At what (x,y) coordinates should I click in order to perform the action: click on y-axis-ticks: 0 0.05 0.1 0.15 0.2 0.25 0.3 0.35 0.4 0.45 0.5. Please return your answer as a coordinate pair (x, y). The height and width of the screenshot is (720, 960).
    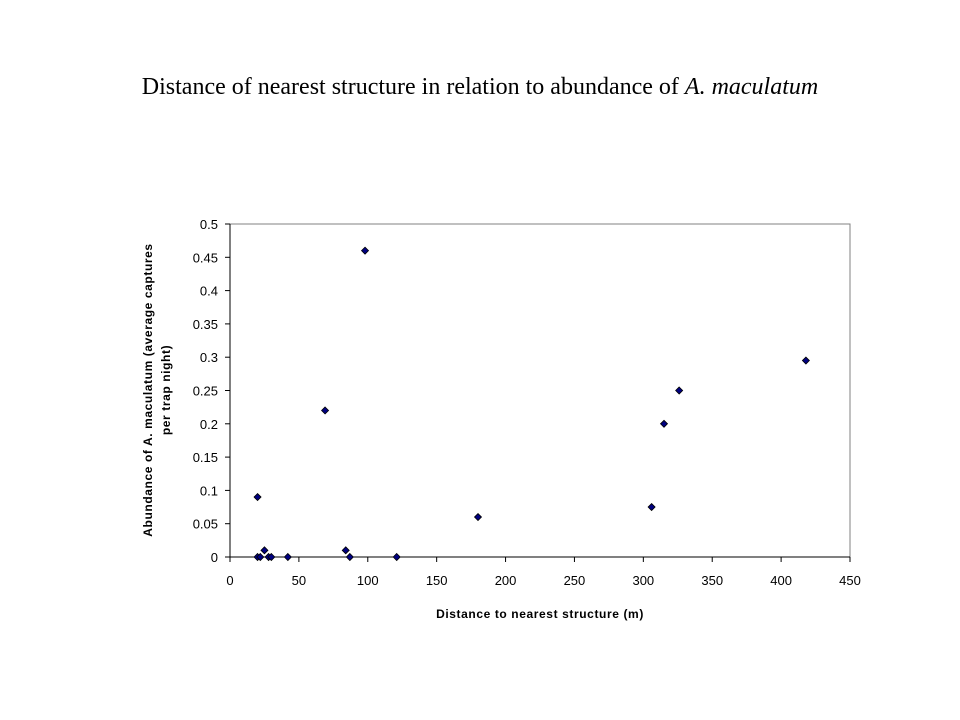
    Looking at the image, I should click on (211, 391).